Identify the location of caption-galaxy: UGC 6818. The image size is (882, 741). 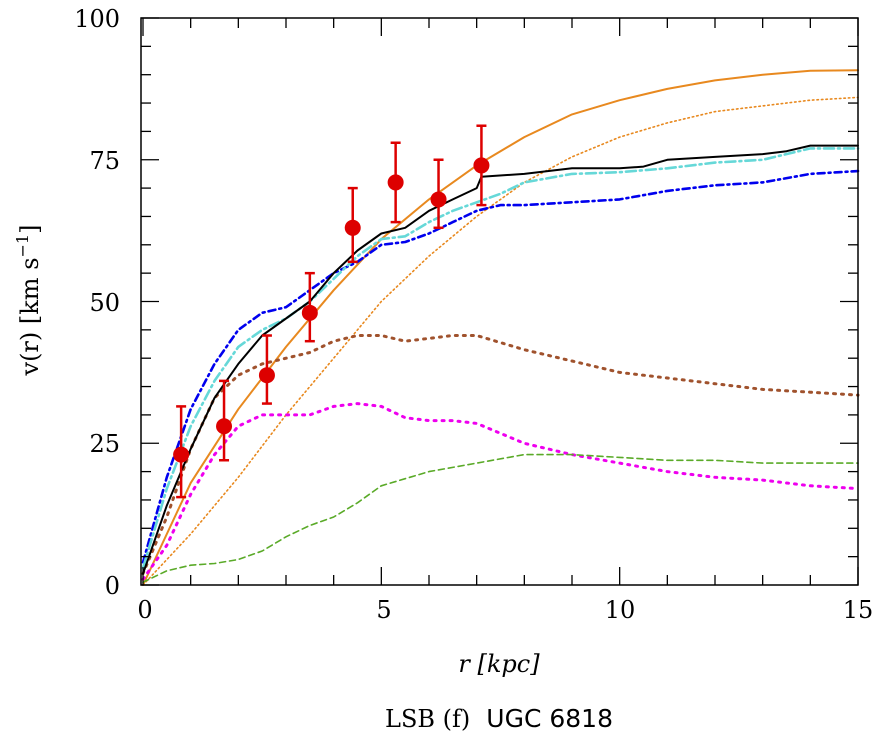
(549, 718).